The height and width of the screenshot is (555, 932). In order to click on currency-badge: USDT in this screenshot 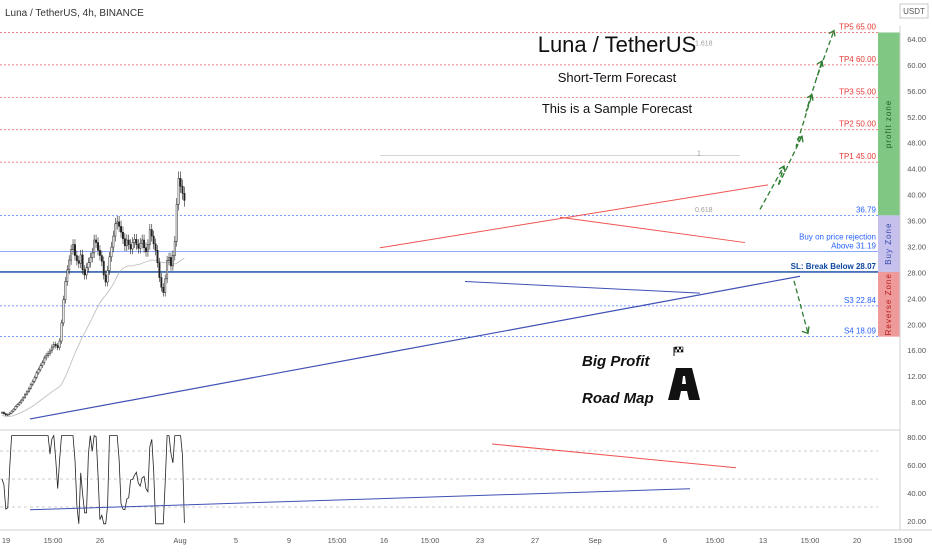, I will do `click(914, 11)`.